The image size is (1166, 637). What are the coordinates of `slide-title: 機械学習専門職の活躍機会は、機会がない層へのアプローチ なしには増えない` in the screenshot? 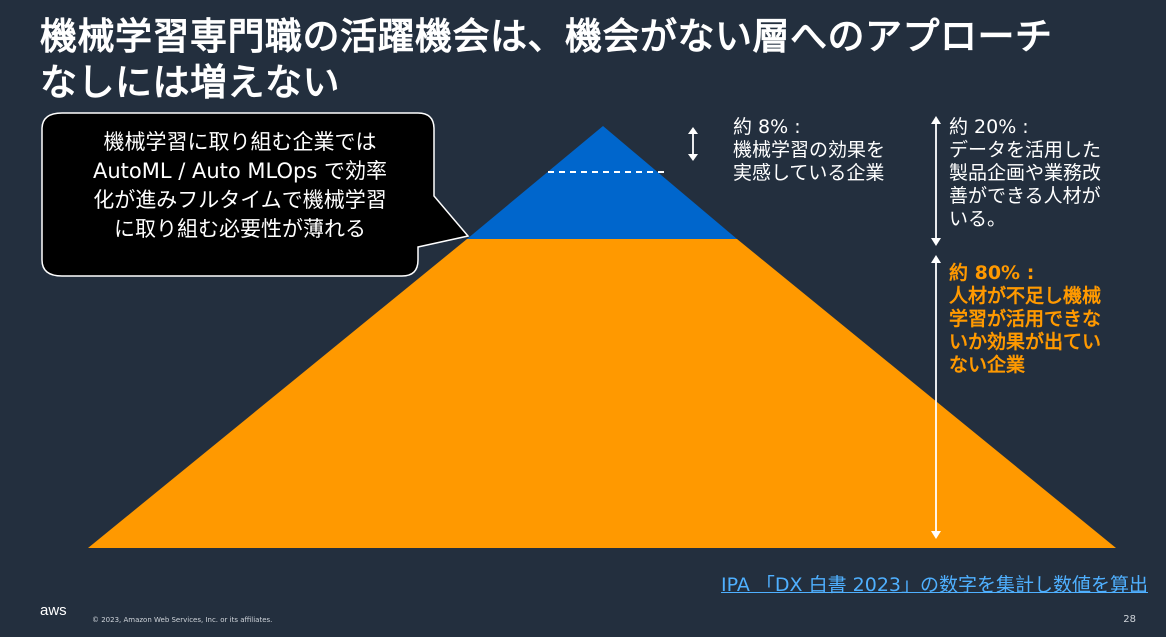 It's located at (595, 60).